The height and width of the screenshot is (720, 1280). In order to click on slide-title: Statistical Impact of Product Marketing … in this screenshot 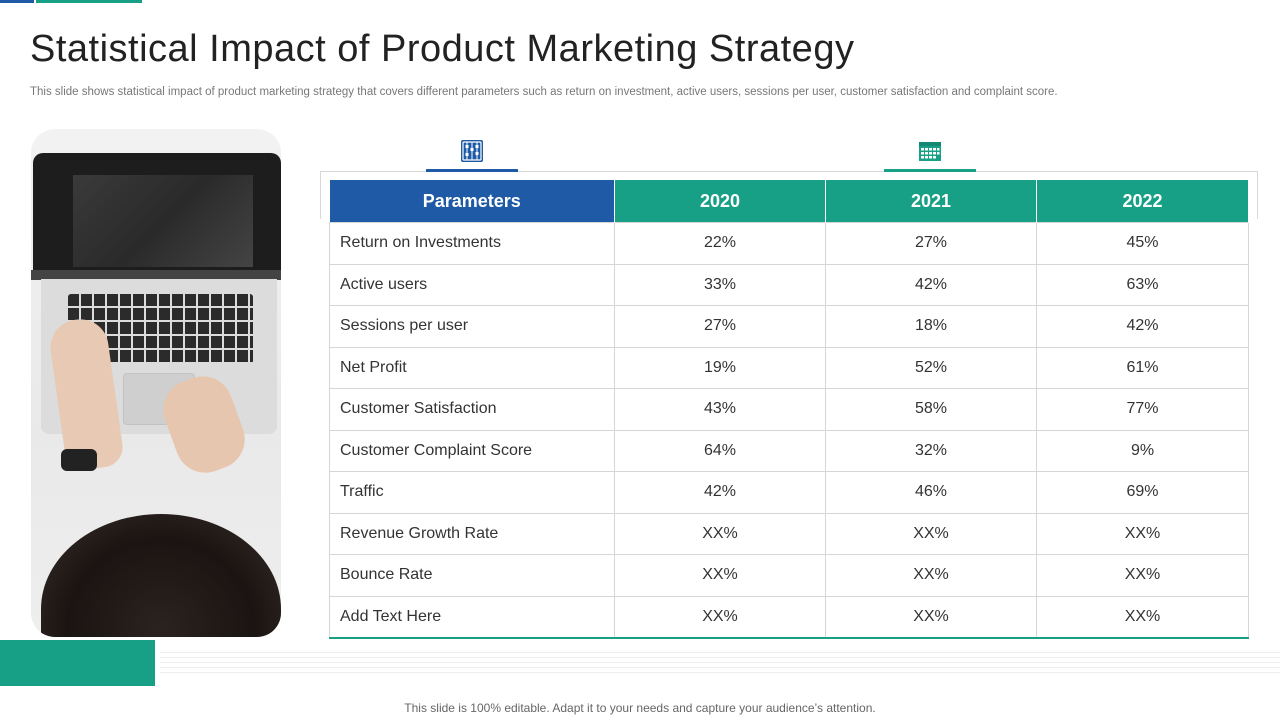, I will do `click(442, 49)`.